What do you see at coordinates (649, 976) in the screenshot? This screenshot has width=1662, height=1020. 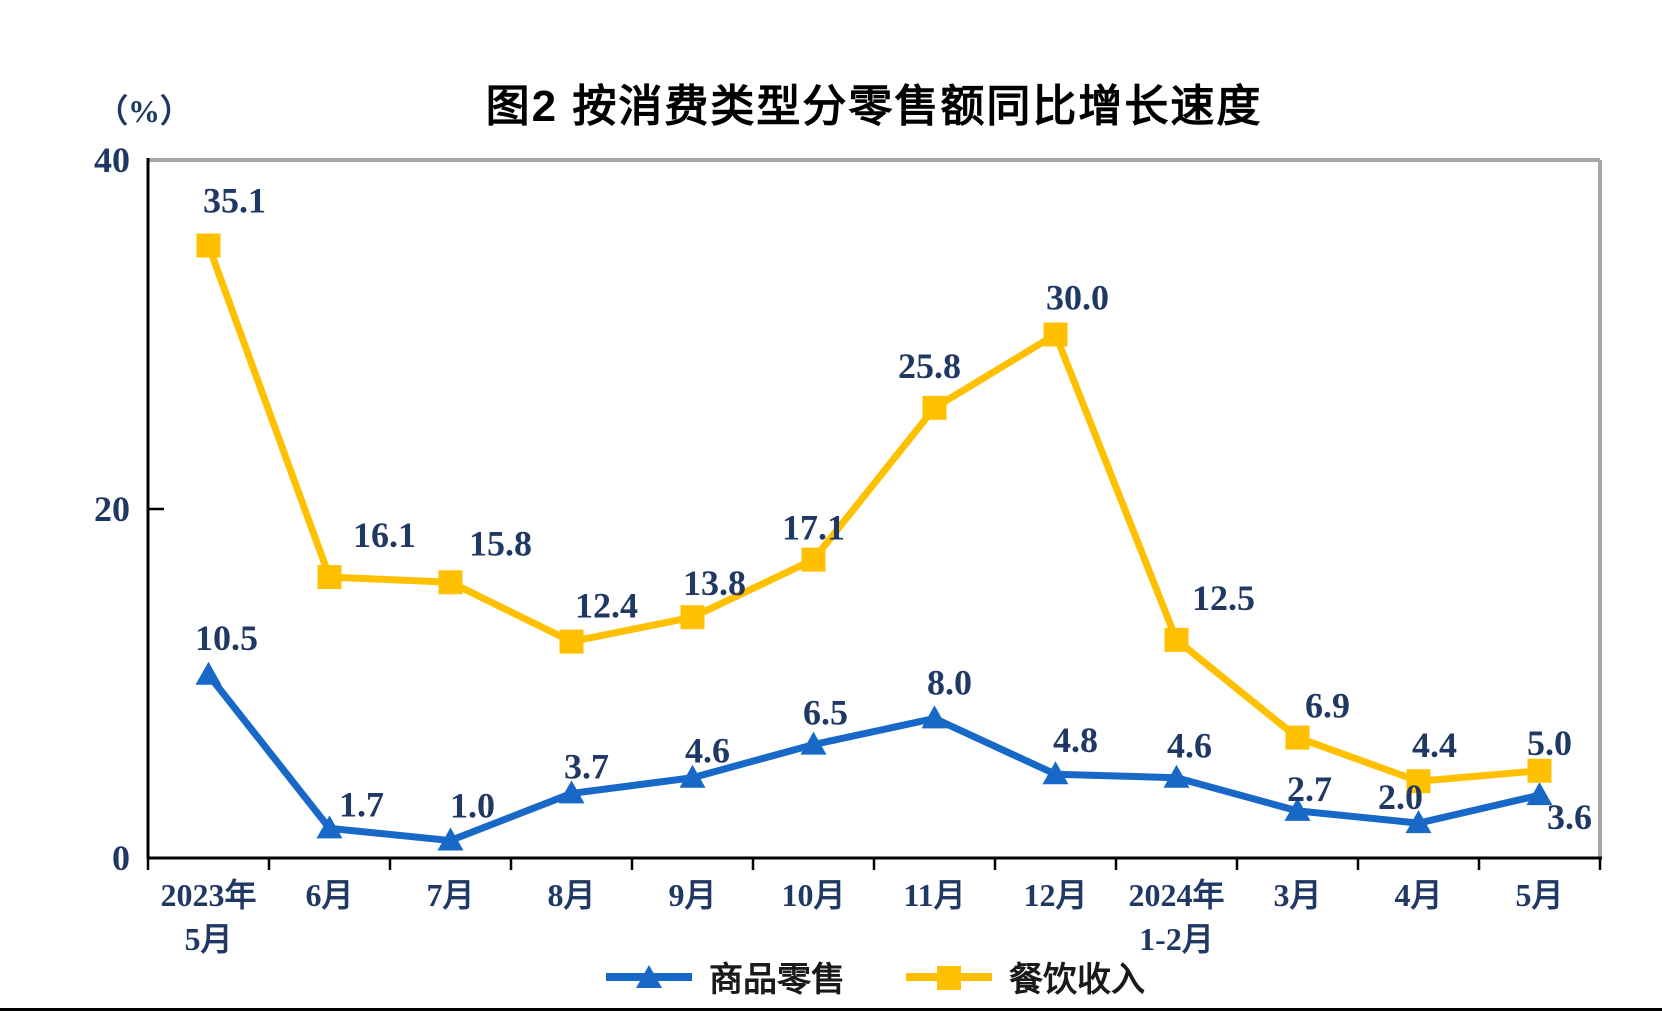 I see `goods-retail-triangle-marker-icon` at bounding box center [649, 976].